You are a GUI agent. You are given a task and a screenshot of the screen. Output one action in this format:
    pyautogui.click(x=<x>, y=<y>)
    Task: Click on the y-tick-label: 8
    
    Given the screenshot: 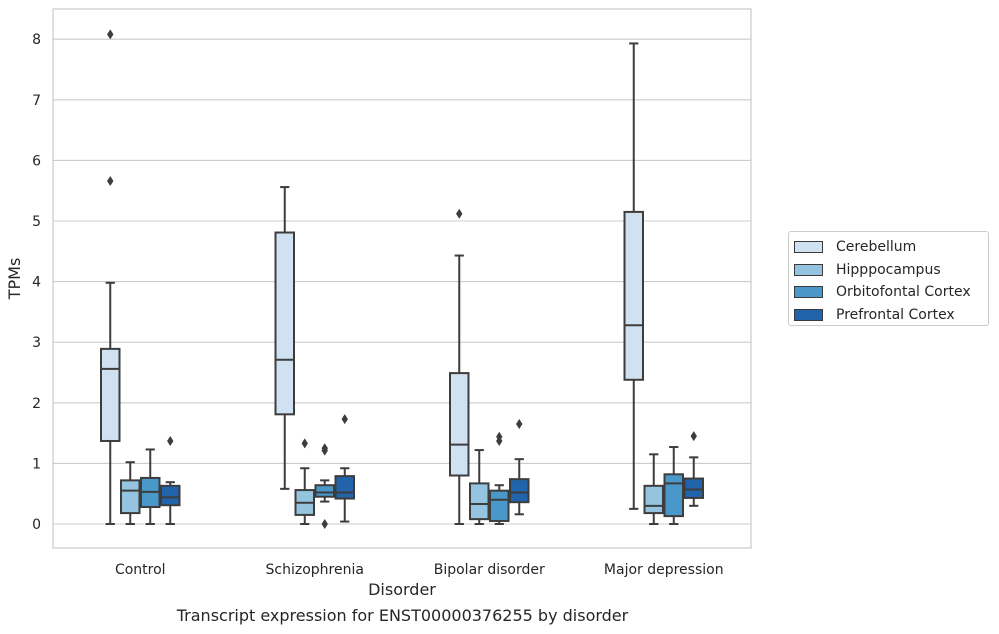 What is the action you would take?
    pyautogui.click(x=36, y=40)
    